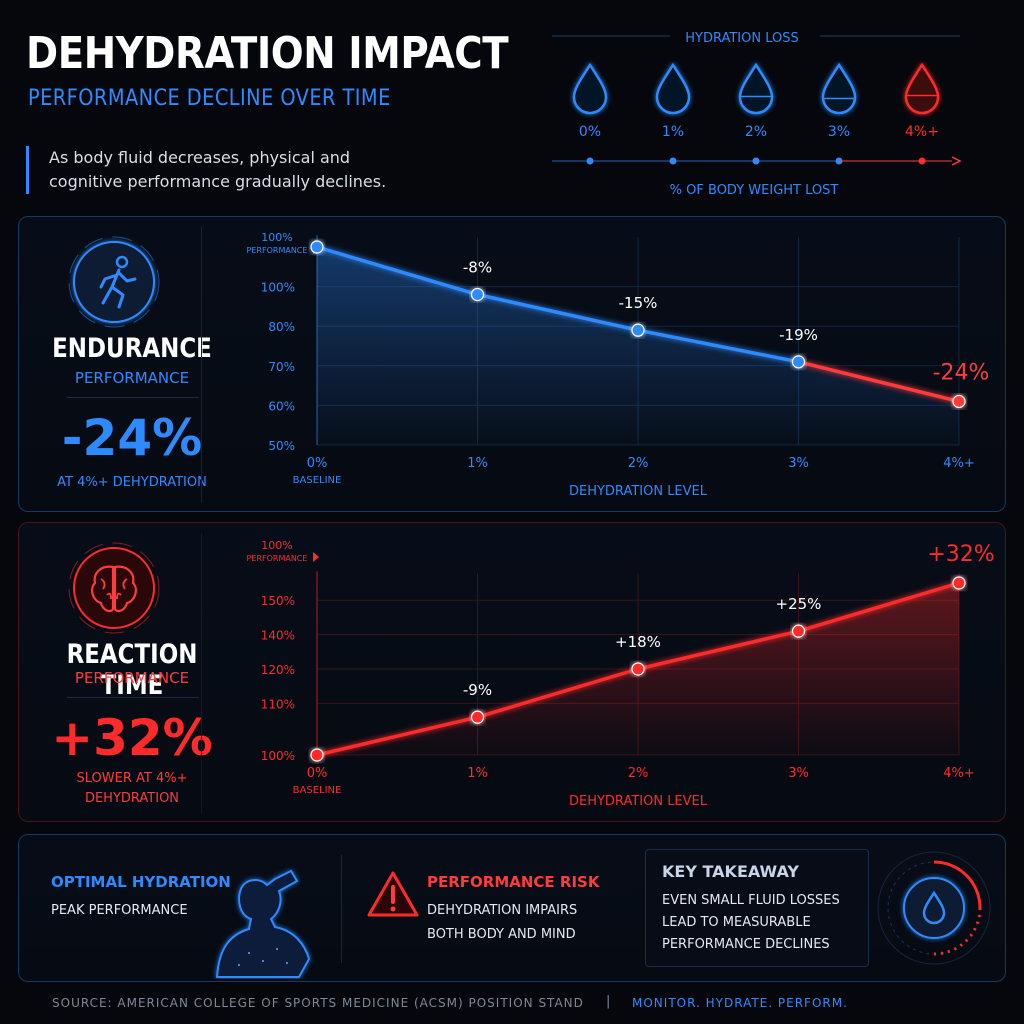  I want to click on data-label: -24%, so click(961, 372).